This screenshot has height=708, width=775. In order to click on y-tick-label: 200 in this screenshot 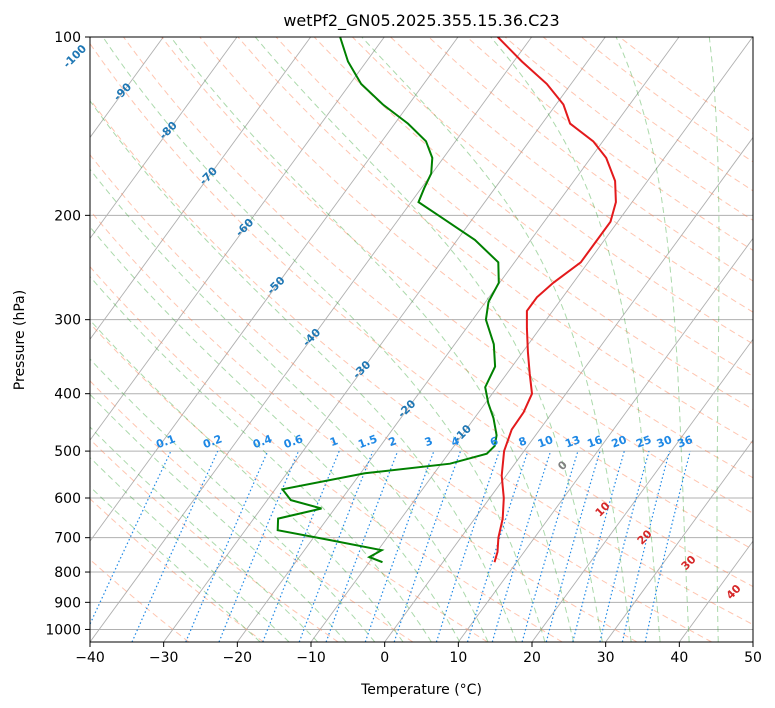, I will do `click(67, 216)`.